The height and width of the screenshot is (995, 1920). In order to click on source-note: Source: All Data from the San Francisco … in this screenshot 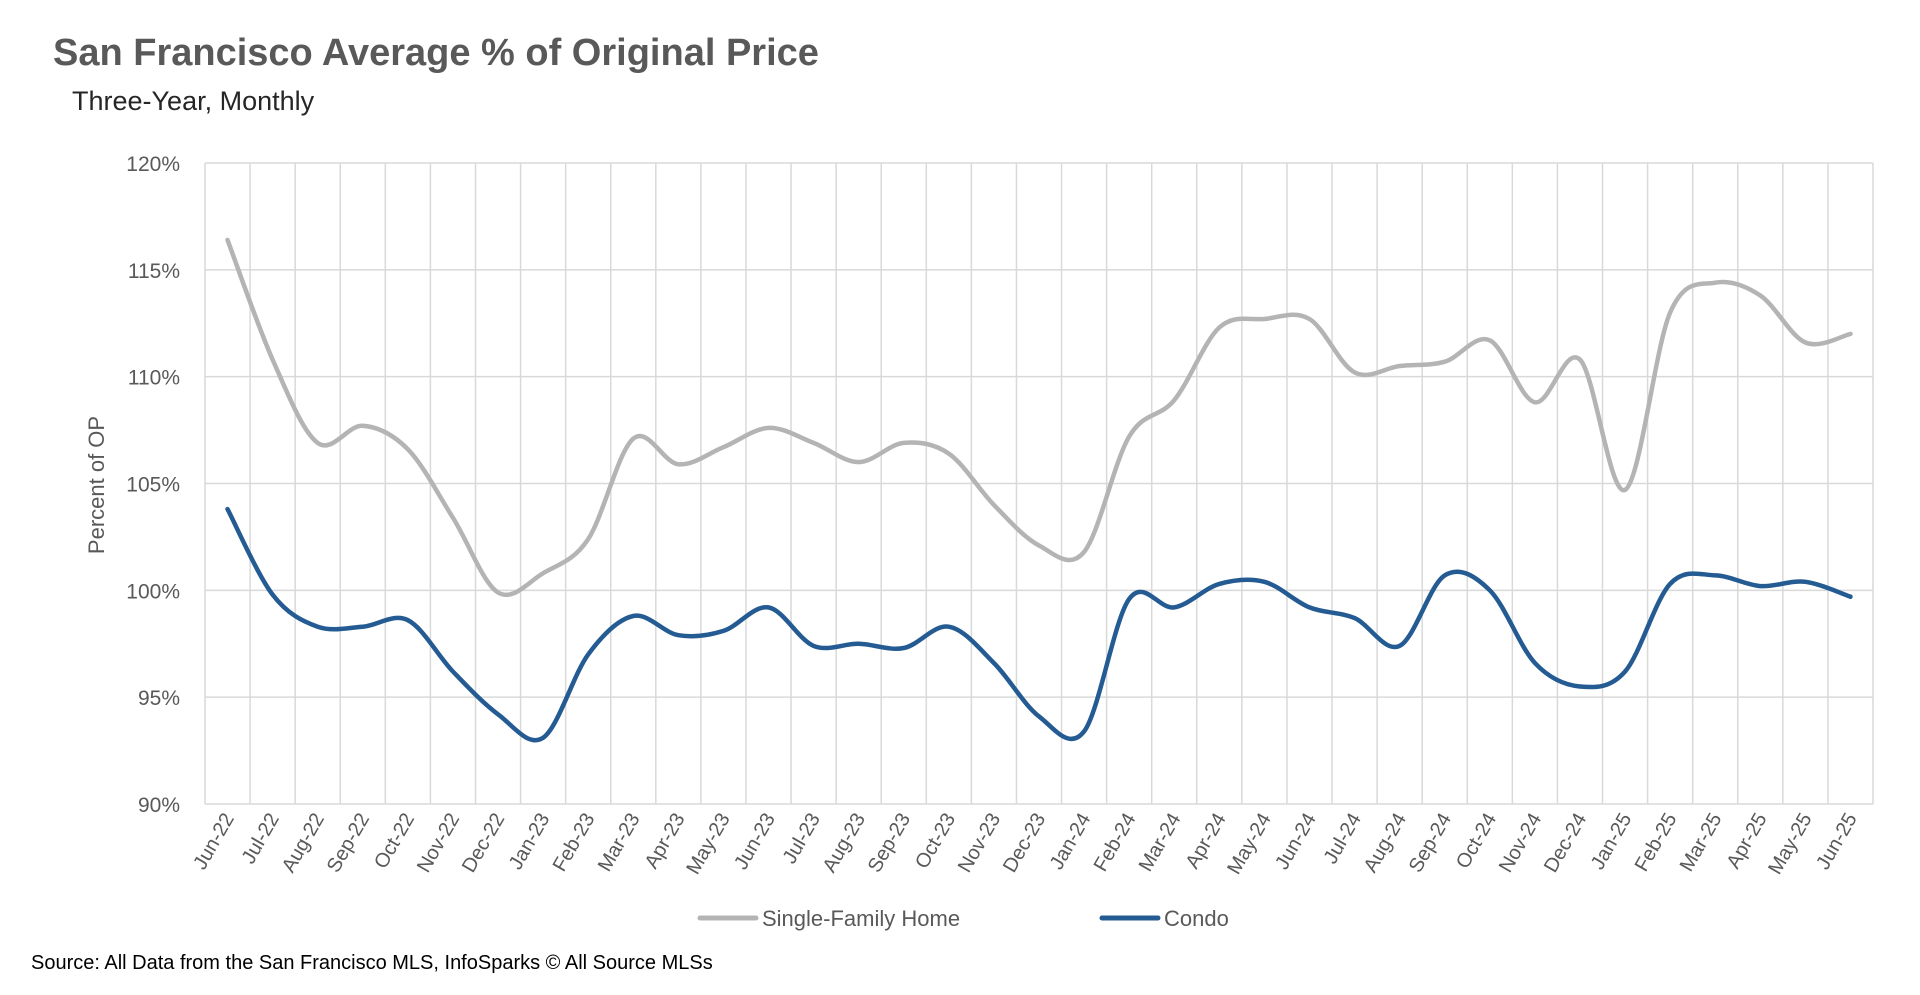, I will do `click(372, 963)`.